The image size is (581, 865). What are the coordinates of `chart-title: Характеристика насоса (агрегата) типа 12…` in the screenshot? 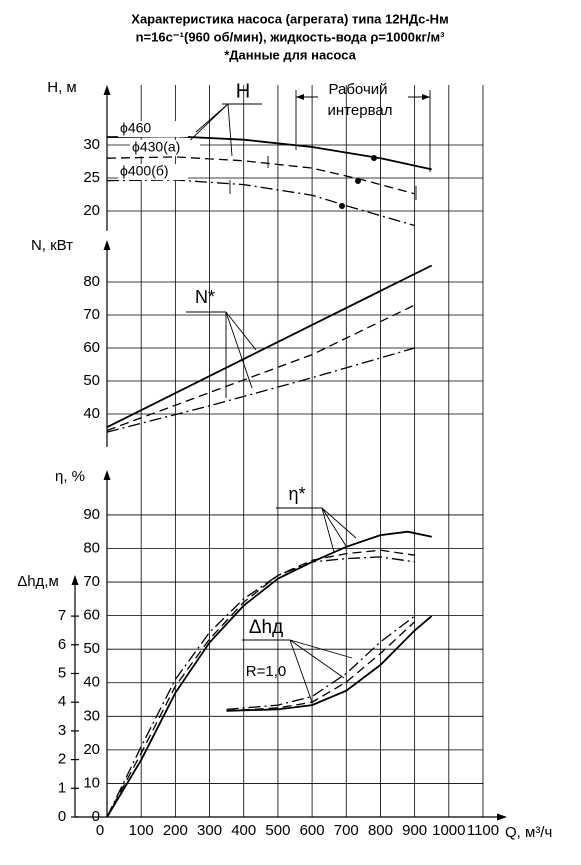 It's located at (289, 18).